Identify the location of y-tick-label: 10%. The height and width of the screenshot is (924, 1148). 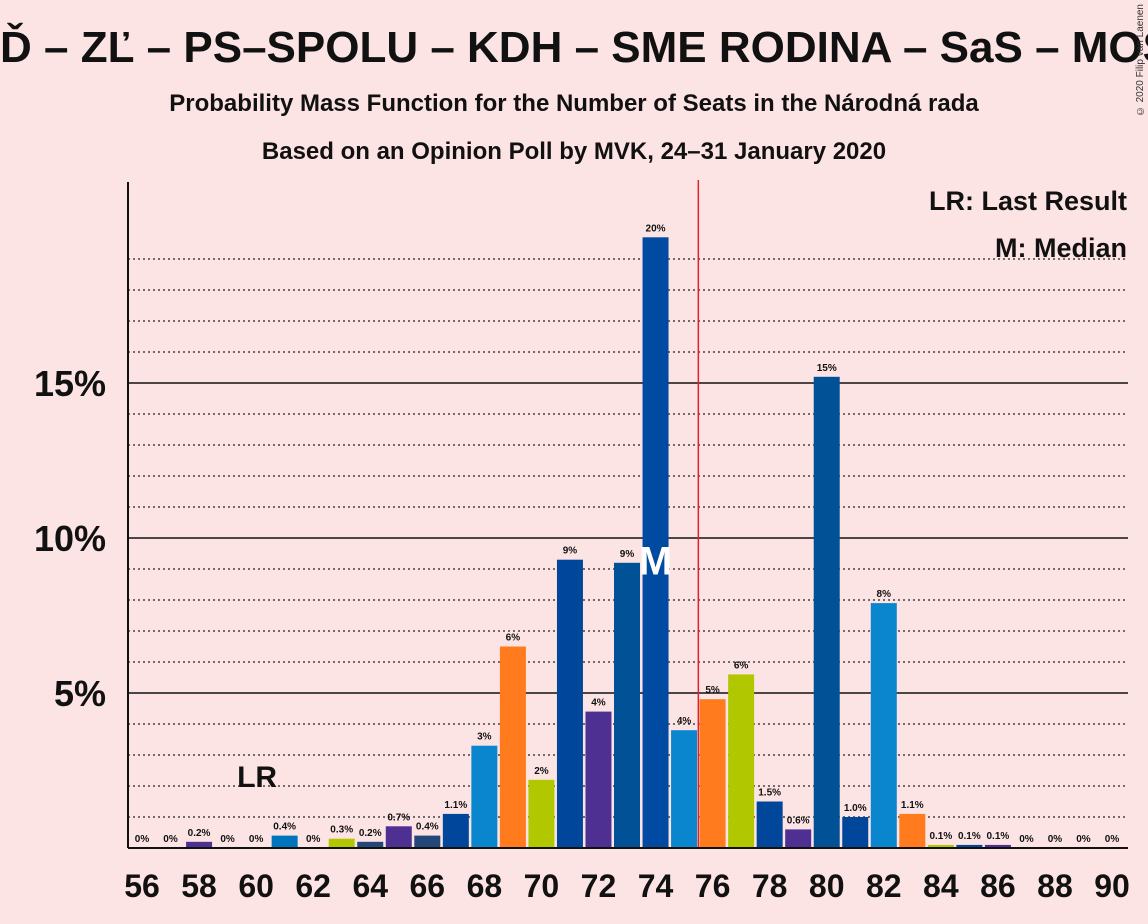
(70, 538).